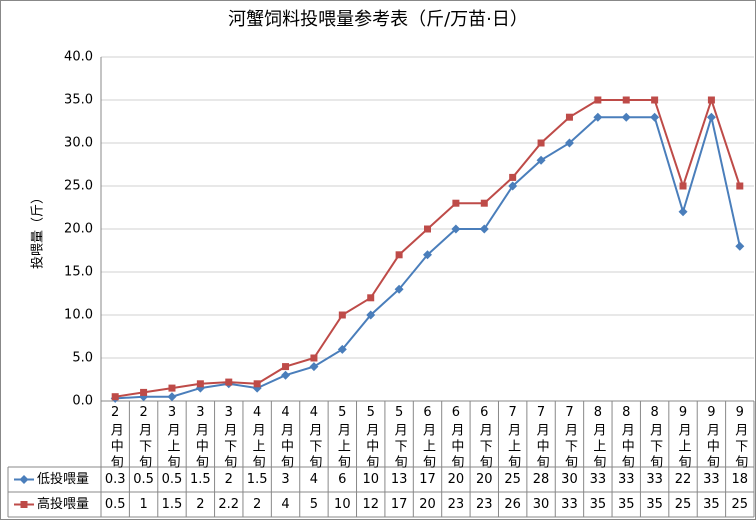 The width and height of the screenshot is (756, 524). I want to click on table-value: 13, so click(399, 479).